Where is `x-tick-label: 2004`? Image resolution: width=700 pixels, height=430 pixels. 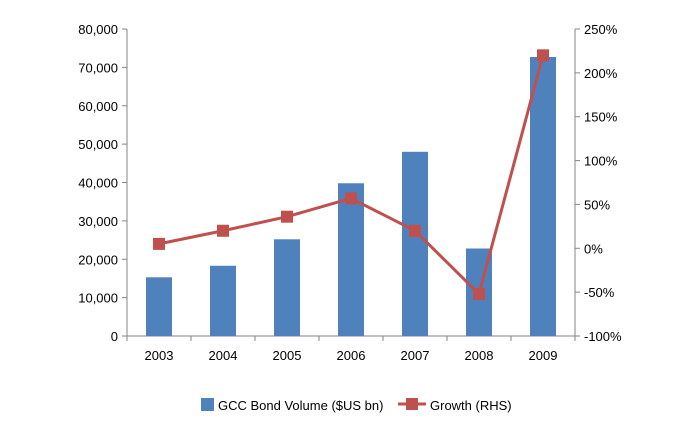 x-tick-label: 2004 is located at coordinates (223, 355).